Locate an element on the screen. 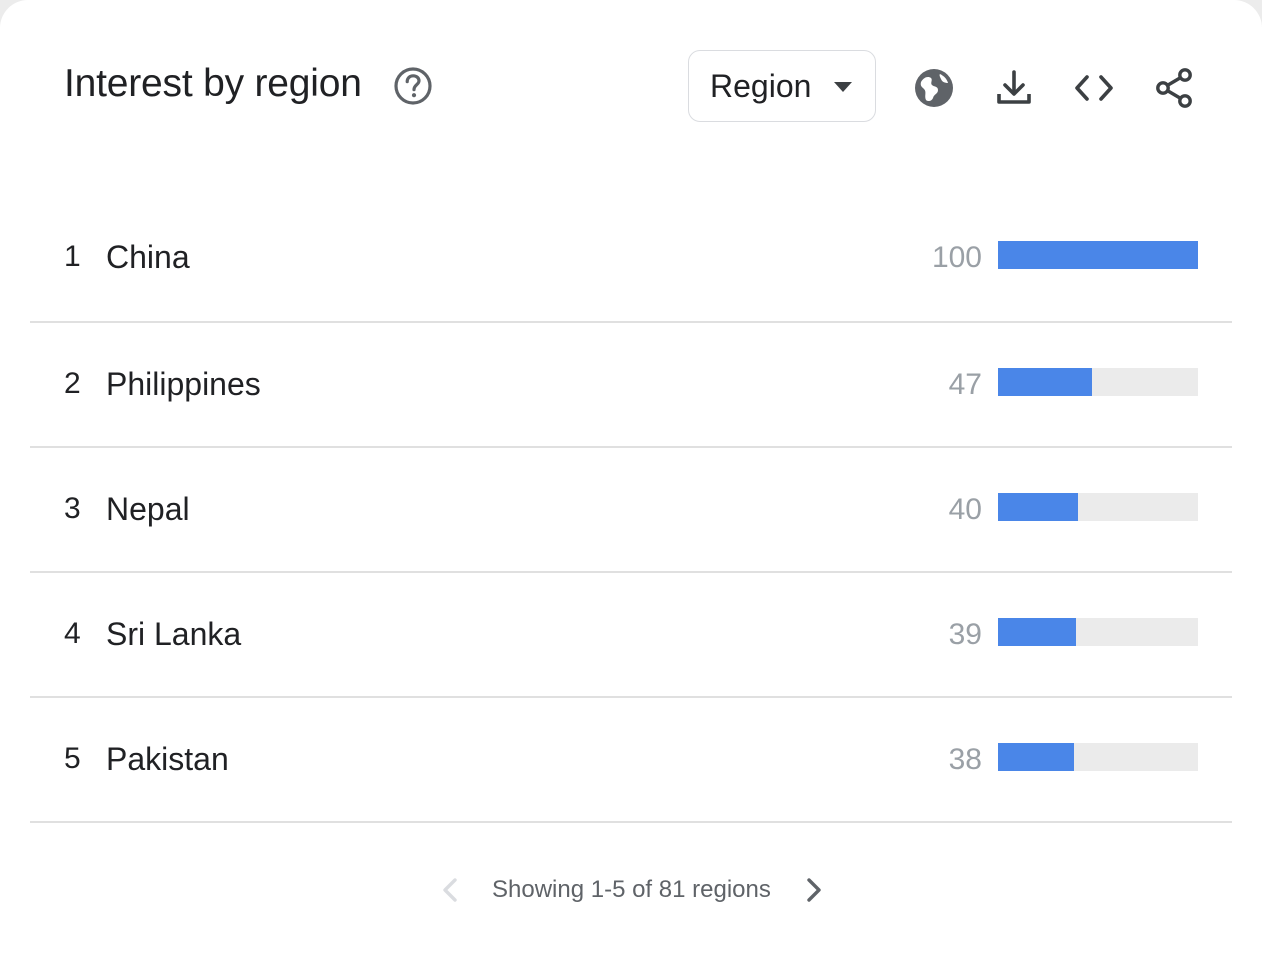 The height and width of the screenshot is (960, 1262). embed-code-icon is located at coordinates (1094, 88).